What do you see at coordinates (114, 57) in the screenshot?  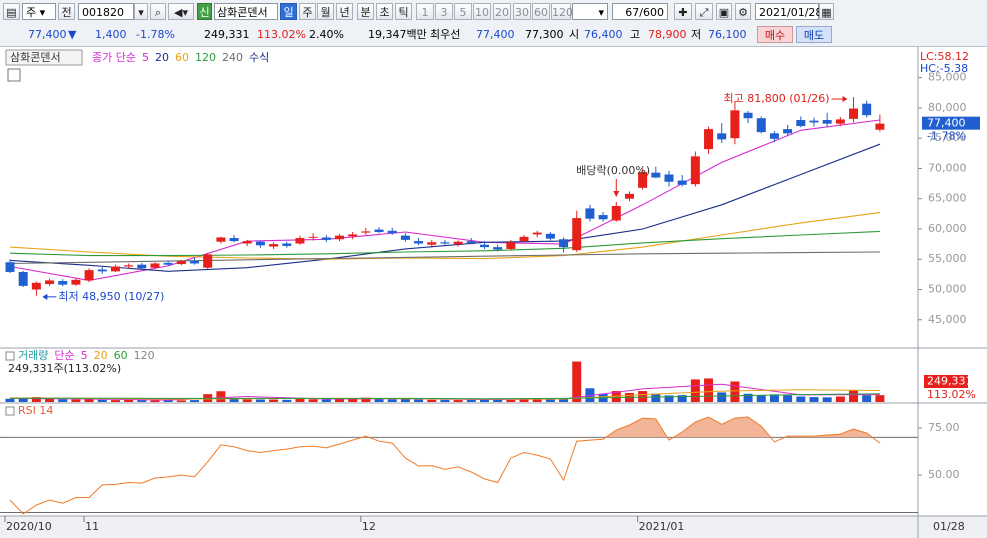 I see `legend-label: 종가 단순` at bounding box center [114, 57].